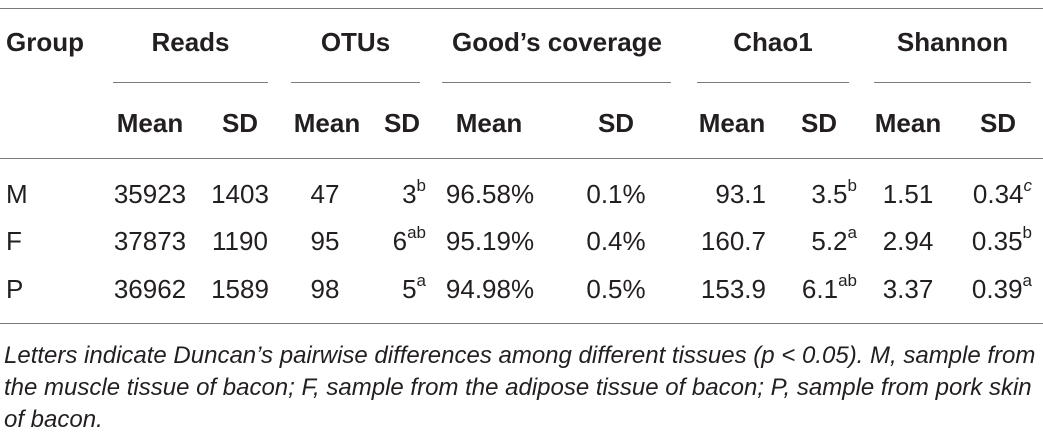 The width and height of the screenshot is (1043, 447). I want to click on chao1-sd-cell: 5.2a, so click(834, 239).